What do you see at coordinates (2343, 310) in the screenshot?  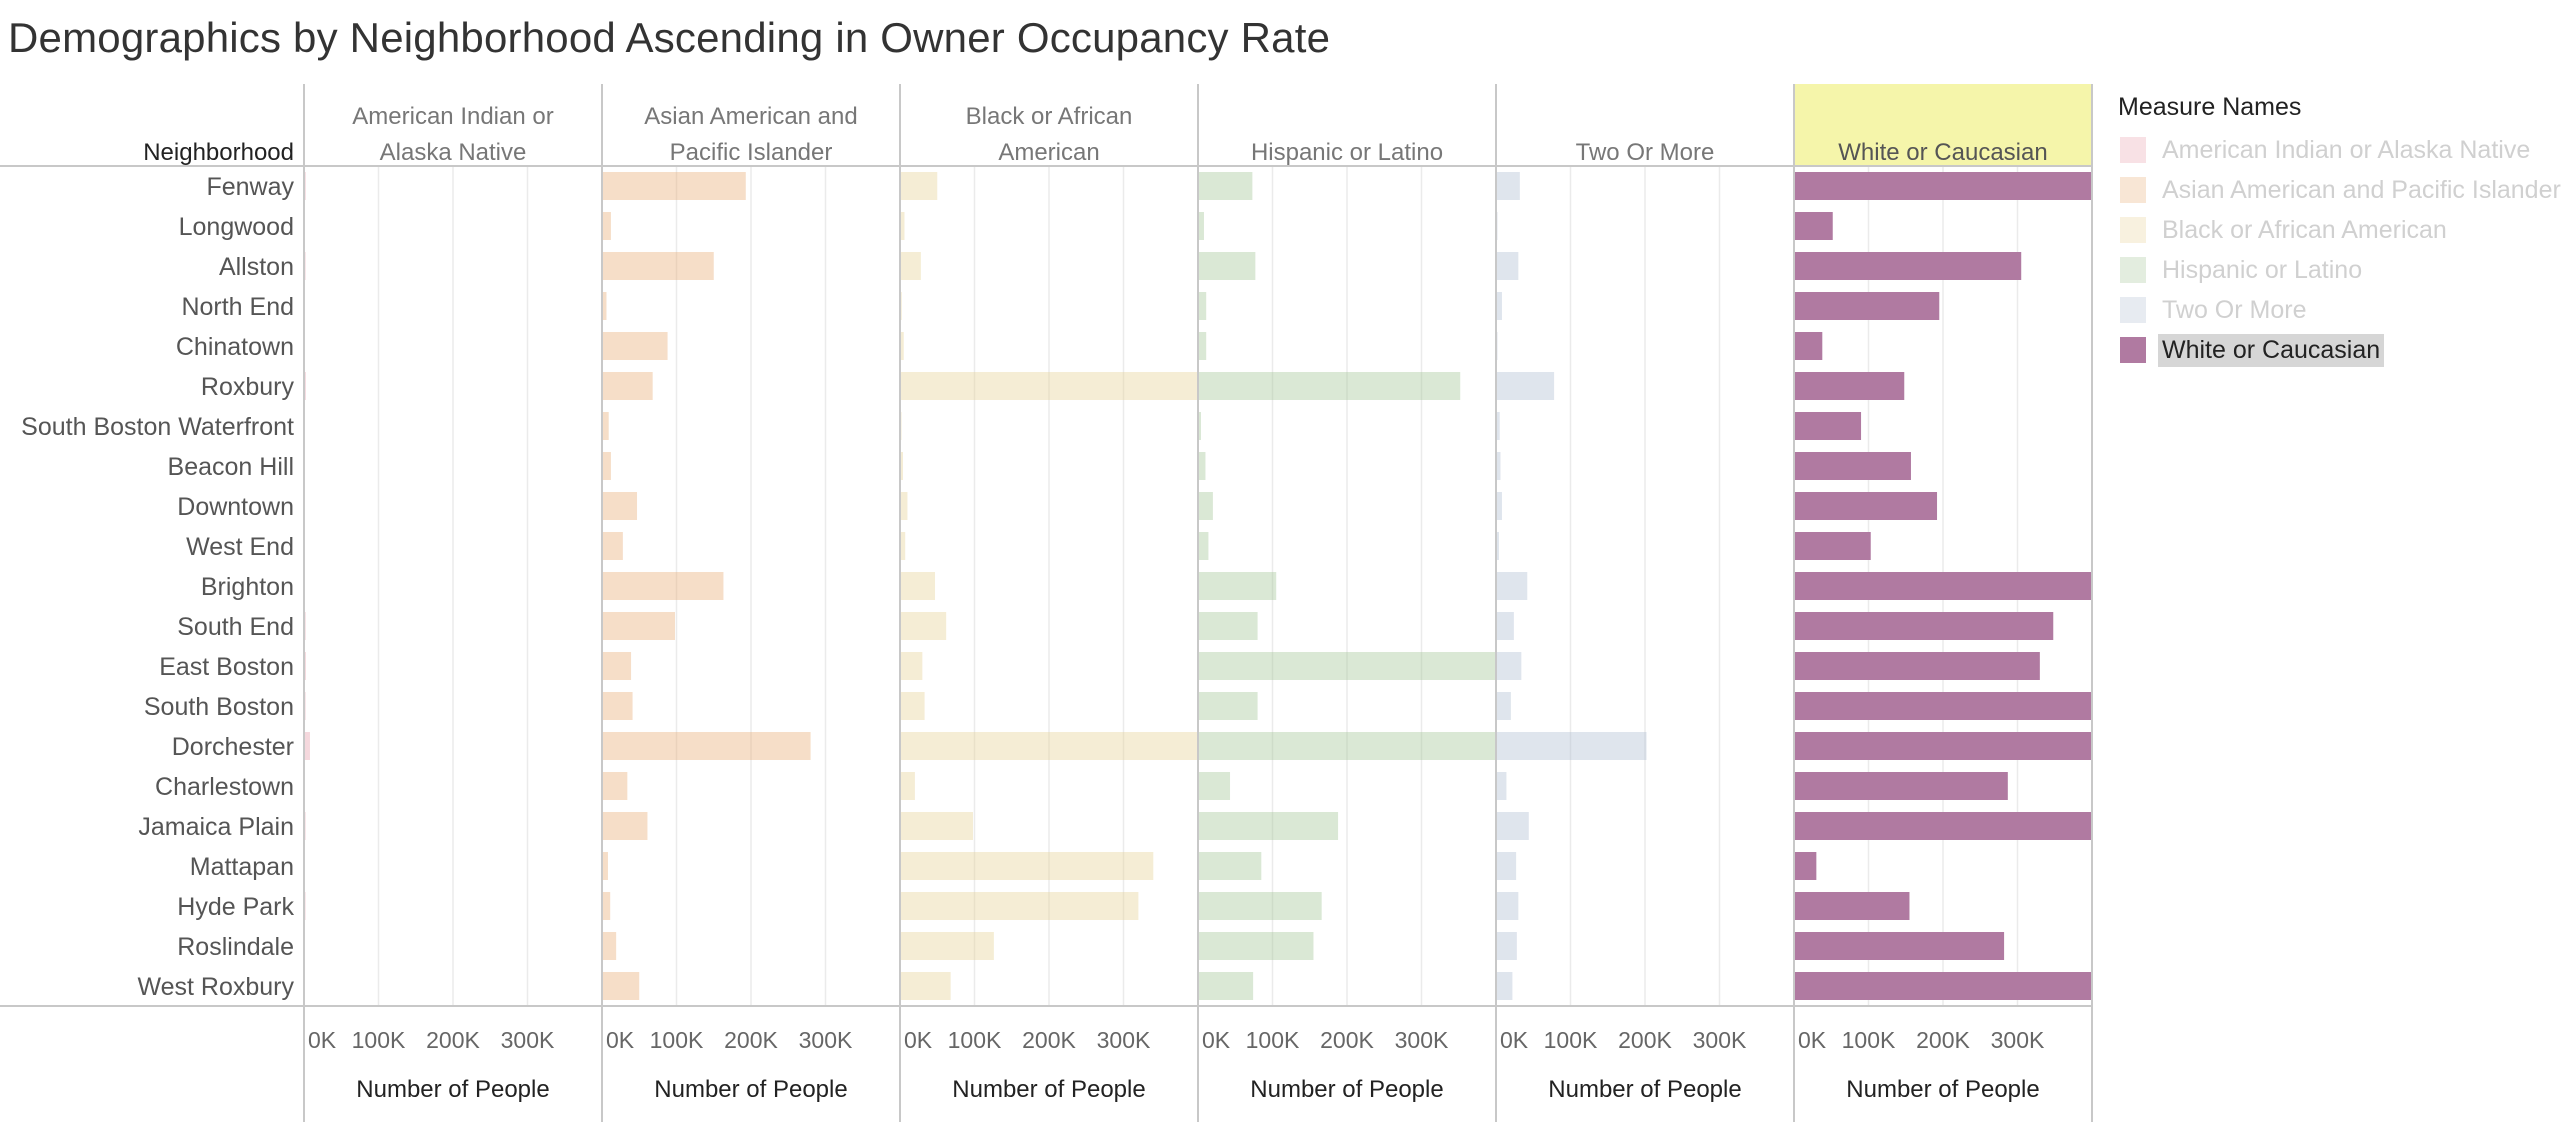 I see `legend-item: Two Or More` at bounding box center [2343, 310].